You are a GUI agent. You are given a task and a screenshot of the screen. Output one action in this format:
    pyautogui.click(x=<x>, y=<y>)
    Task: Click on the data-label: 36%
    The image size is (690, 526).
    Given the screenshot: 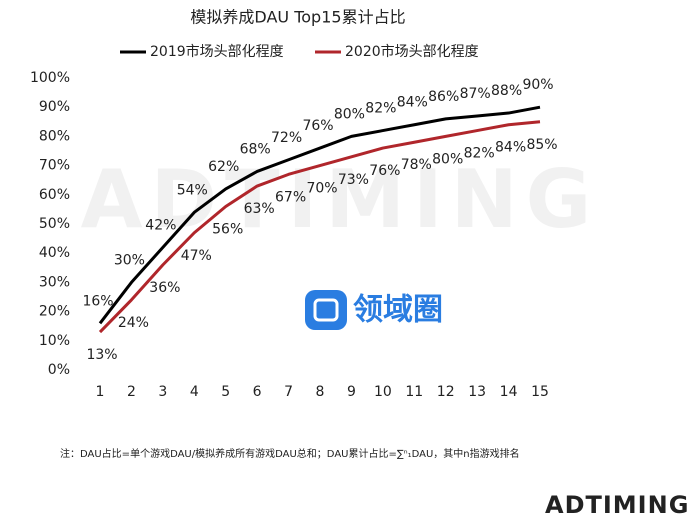 What is the action you would take?
    pyautogui.click(x=164, y=288)
    